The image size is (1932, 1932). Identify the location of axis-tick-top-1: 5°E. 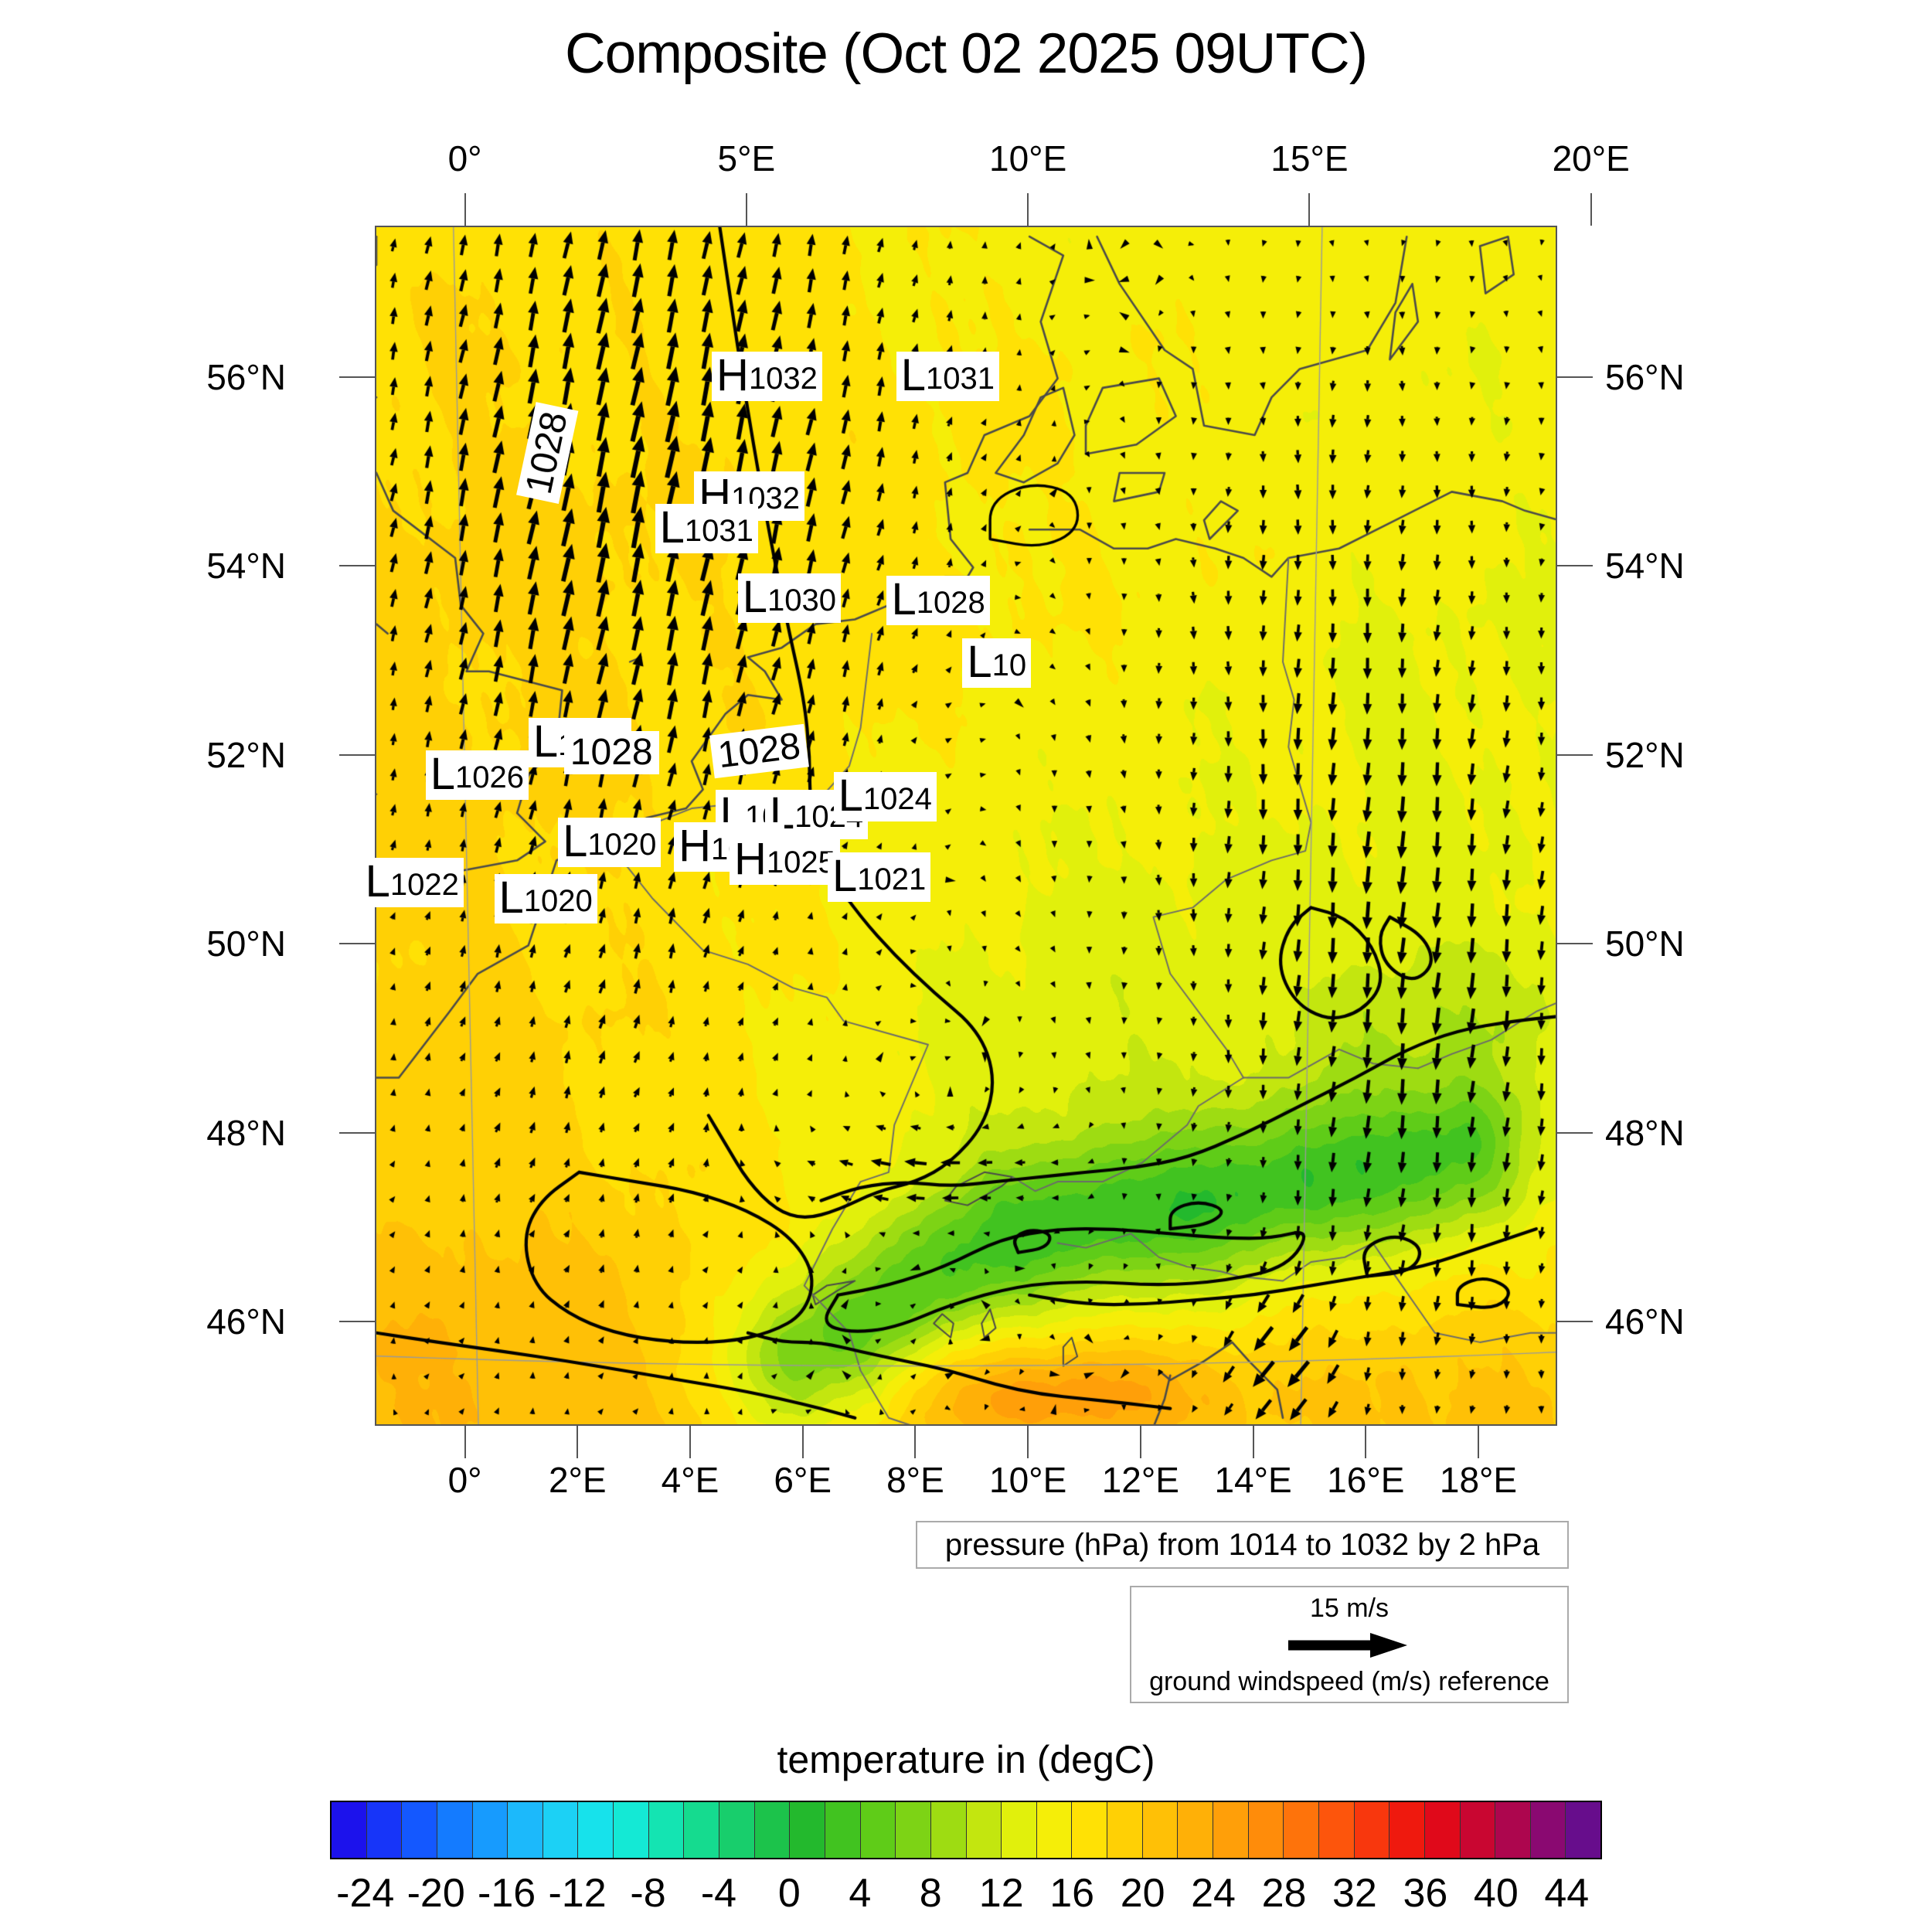
(747, 159).